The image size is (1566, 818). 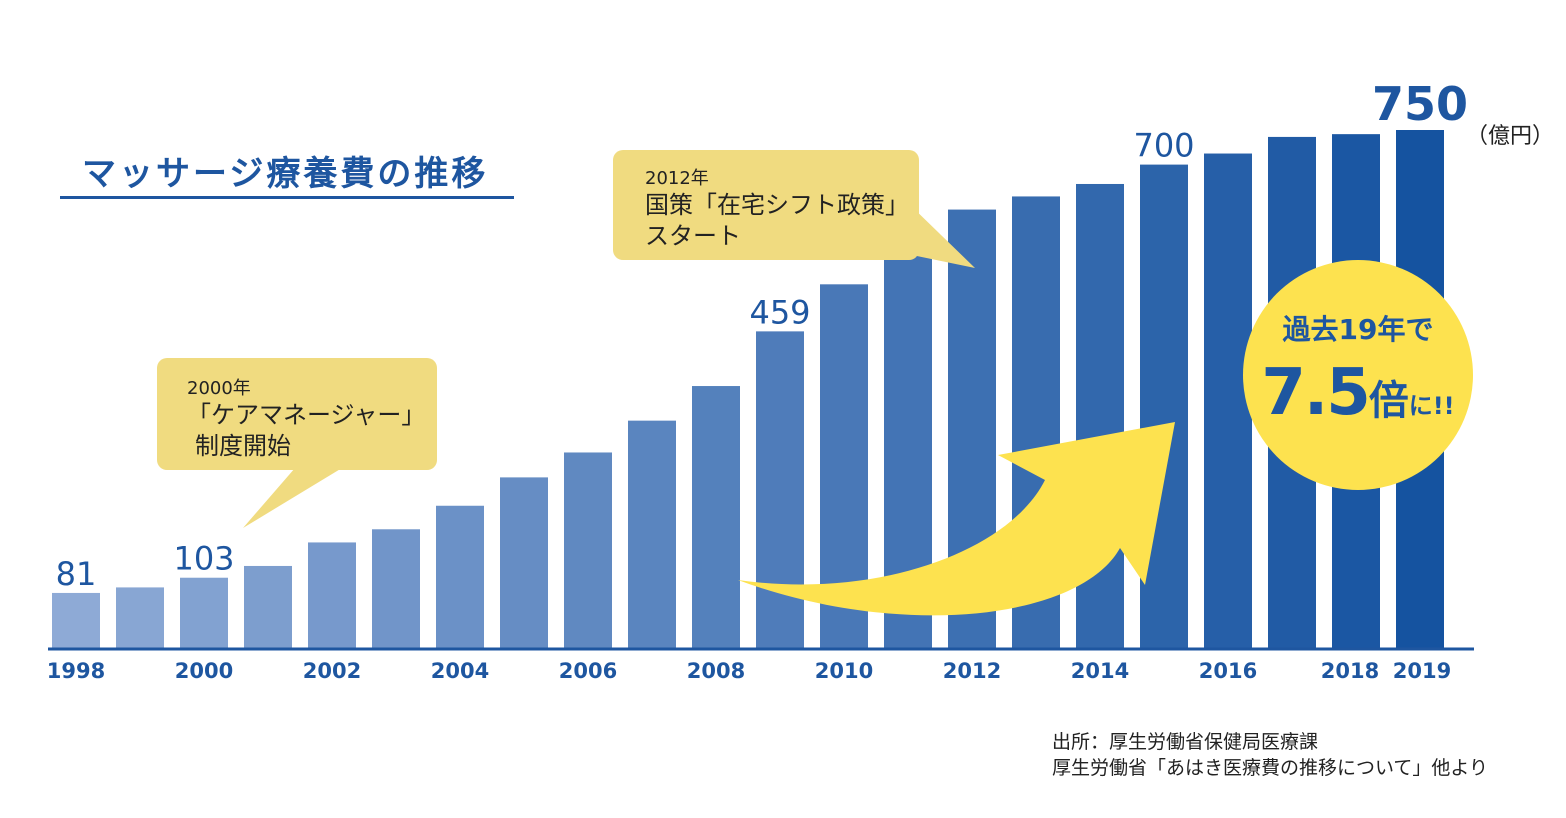 I want to click on x-tick-2010: 2010, so click(x=844, y=671).